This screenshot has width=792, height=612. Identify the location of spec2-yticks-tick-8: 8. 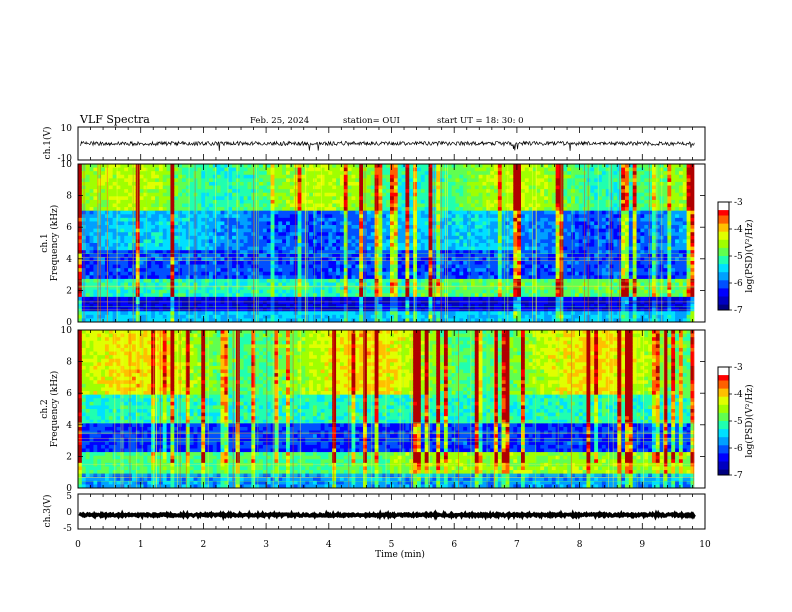
(69, 363).